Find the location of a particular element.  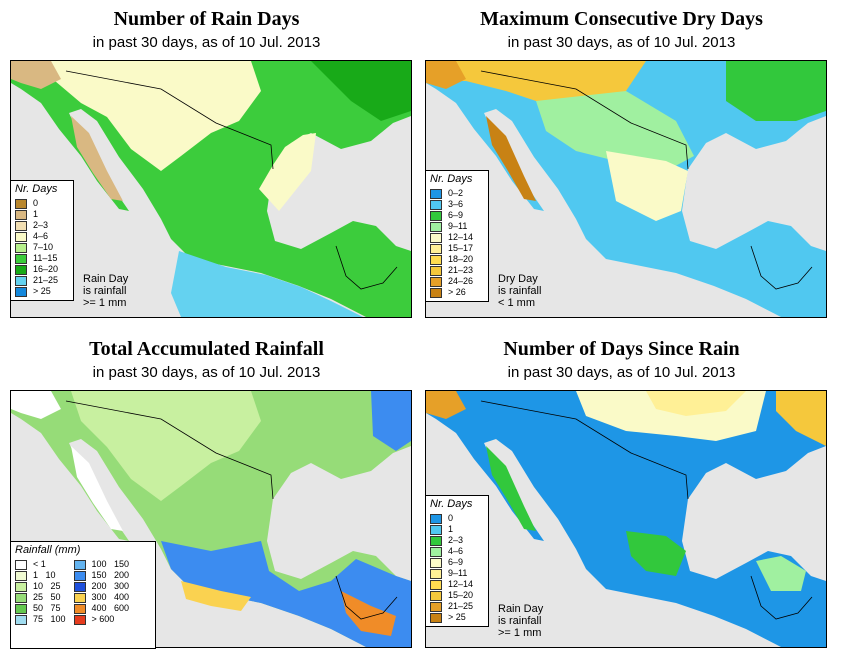

panel-subtitle: in past 30 days, as of 10 Jul. 2013 is located at coordinates (206, 42).